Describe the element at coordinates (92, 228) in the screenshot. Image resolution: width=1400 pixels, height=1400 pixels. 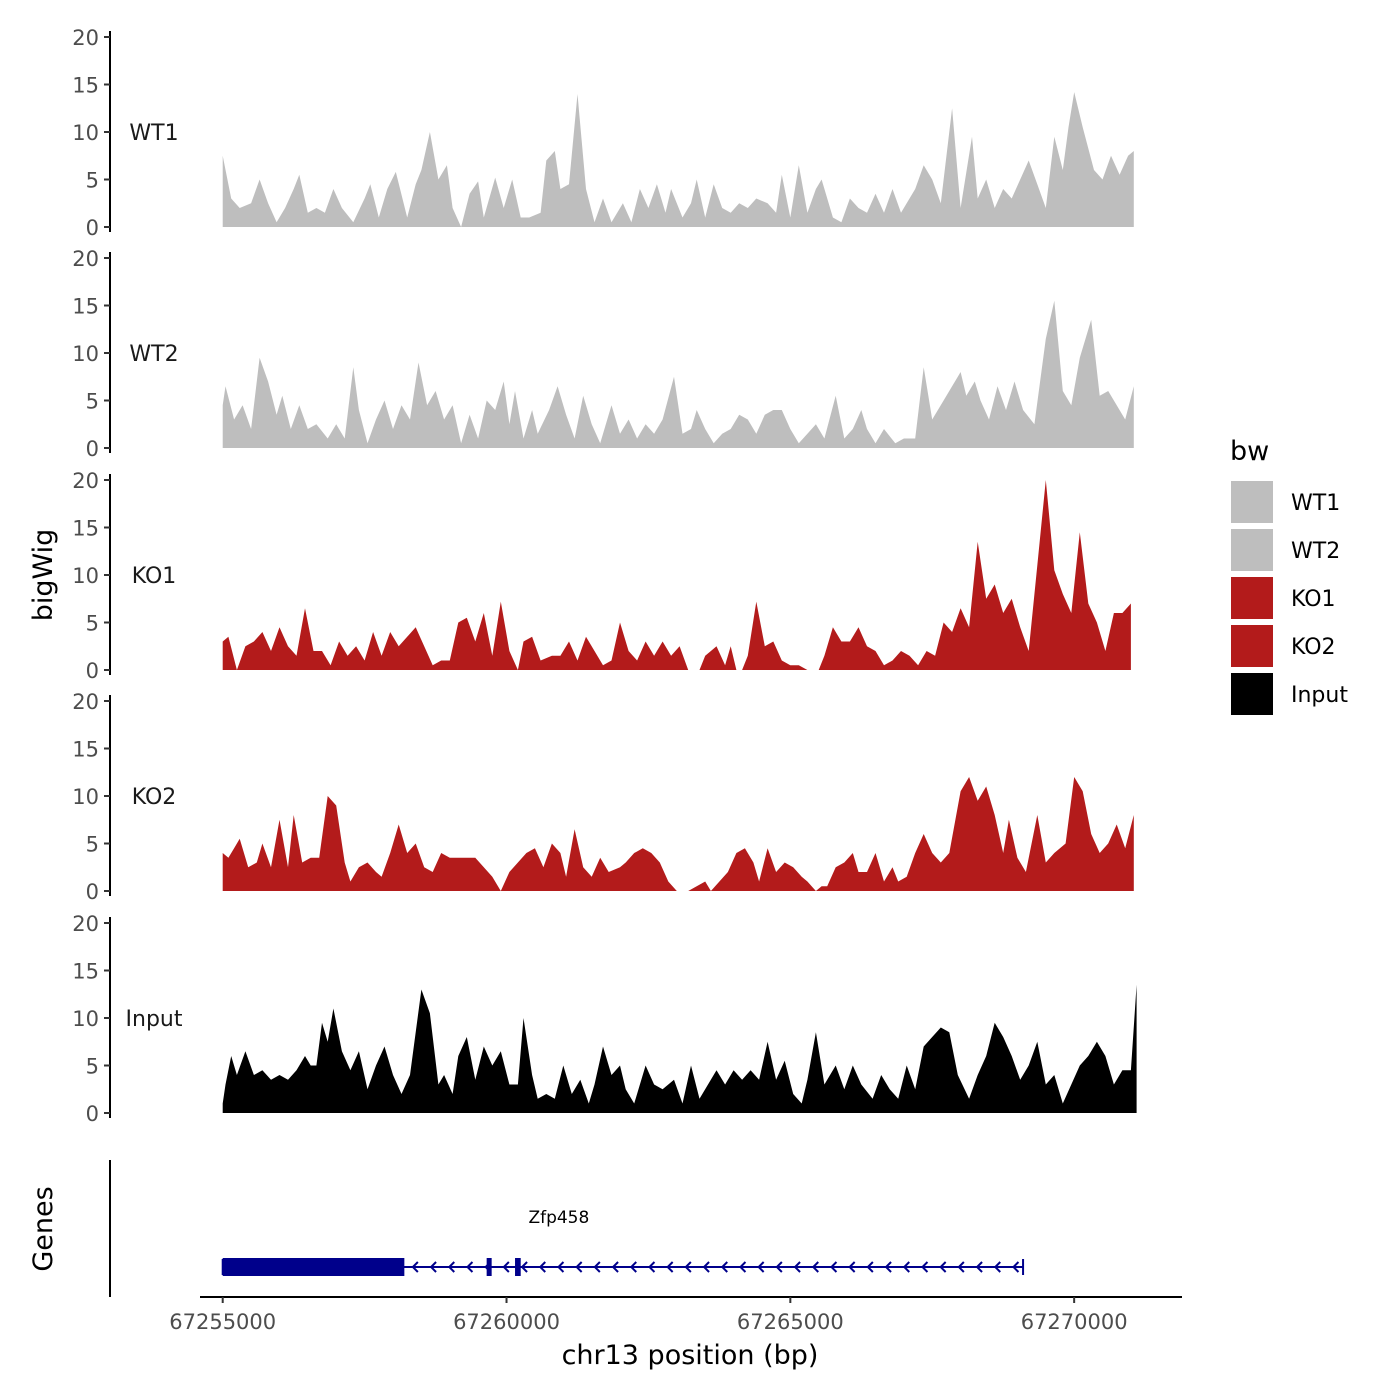
I see `y-tick-label-WT1-0: 0` at that location.